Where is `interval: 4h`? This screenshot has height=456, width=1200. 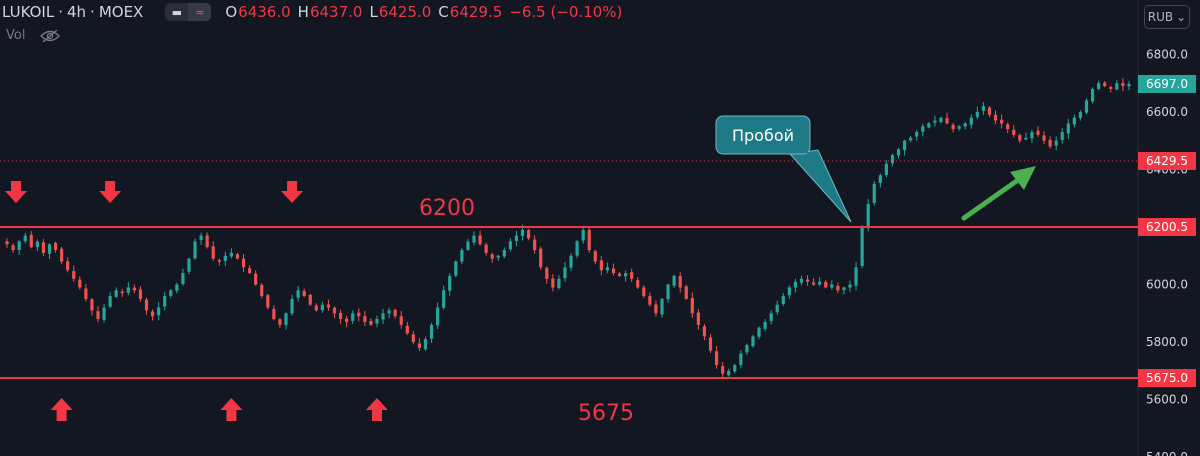
interval: 4h is located at coordinates (76, 12).